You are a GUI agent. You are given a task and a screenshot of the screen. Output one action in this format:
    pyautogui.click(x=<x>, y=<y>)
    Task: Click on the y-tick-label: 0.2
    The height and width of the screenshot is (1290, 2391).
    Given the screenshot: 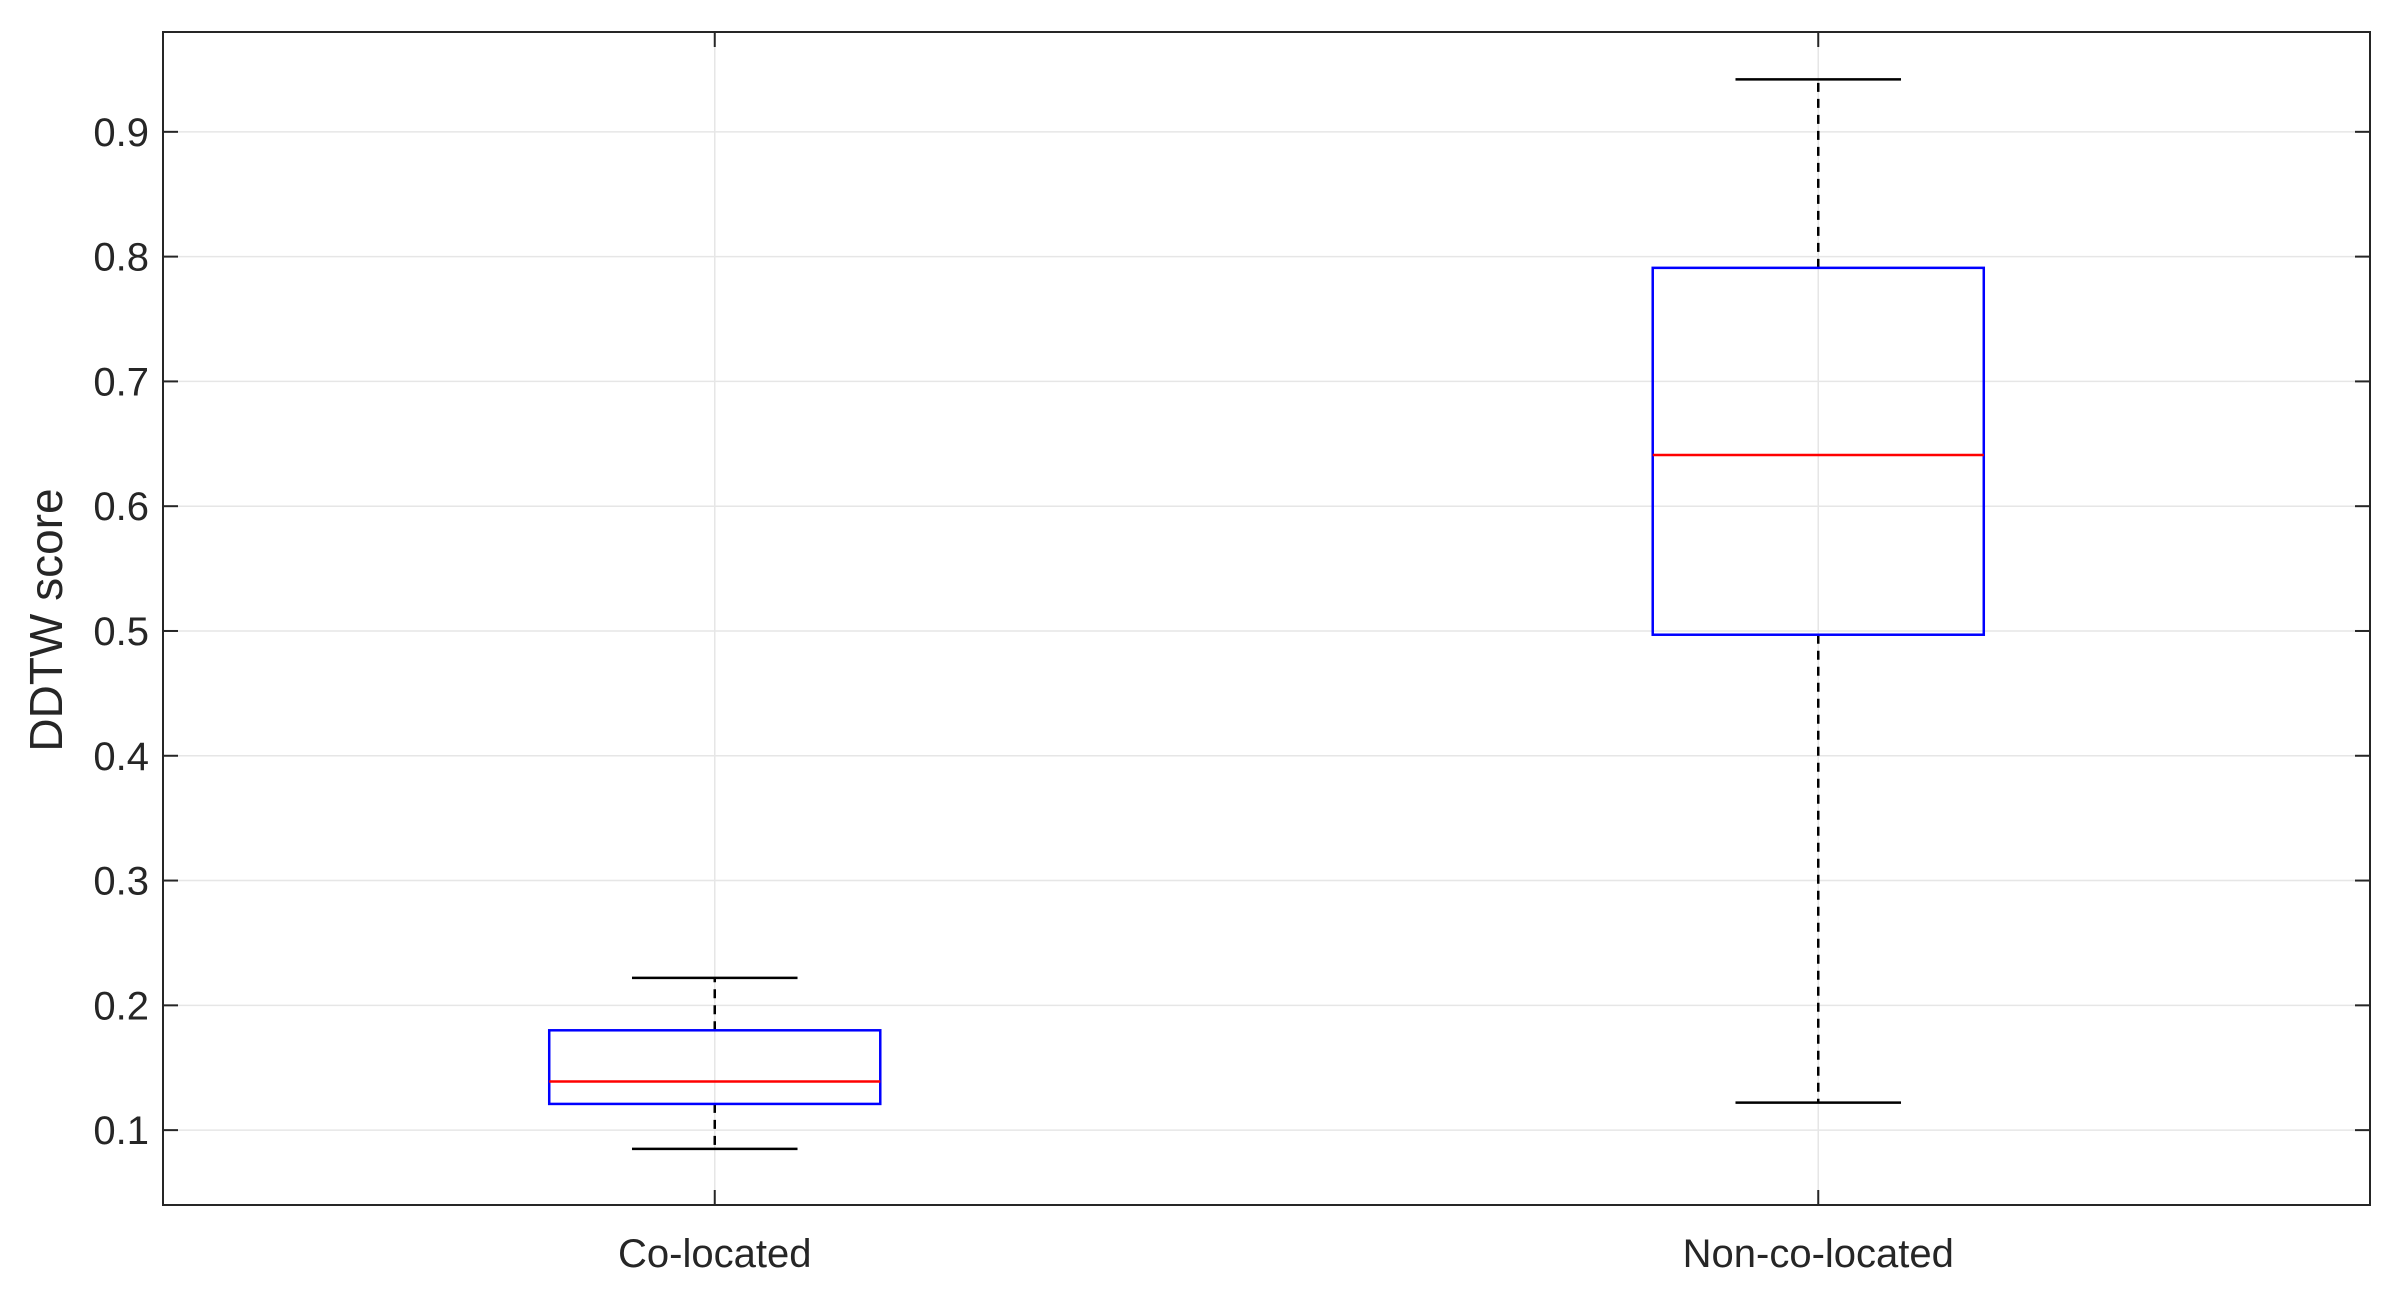 What is the action you would take?
    pyautogui.click(x=121, y=1006)
    